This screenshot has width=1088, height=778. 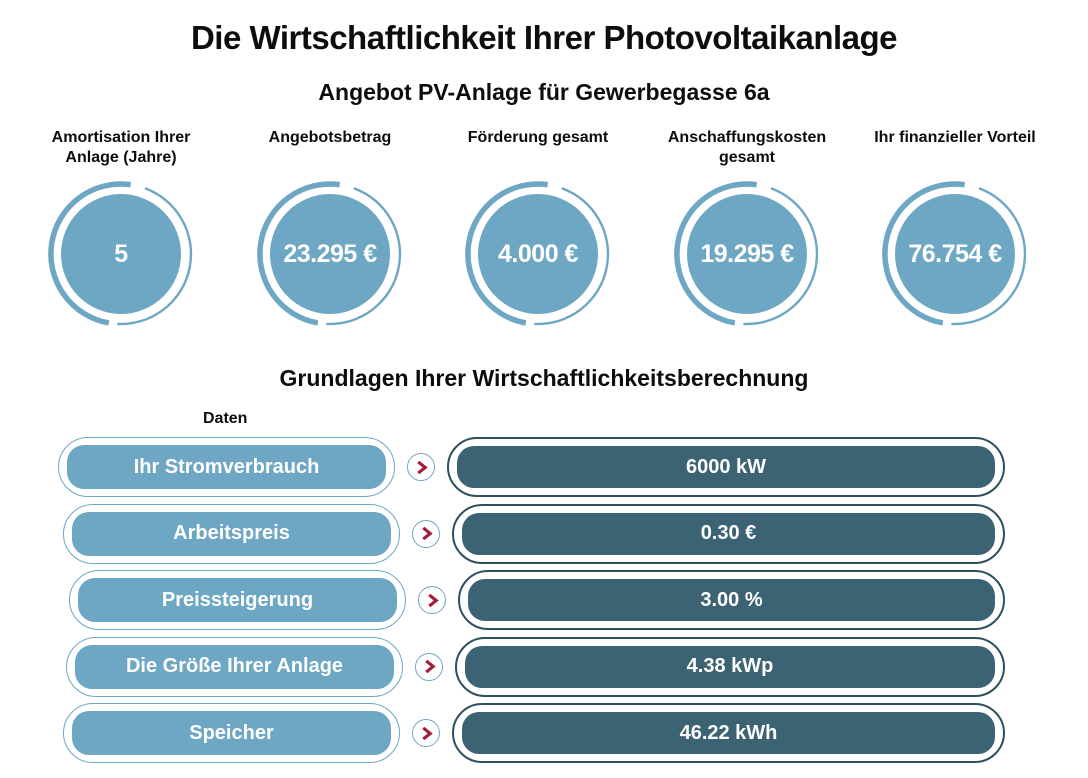 I want to click on kpi-finanzieller-vorteil: Ihr finanzieller Vorteil 76.754 €, so click(x=955, y=228).